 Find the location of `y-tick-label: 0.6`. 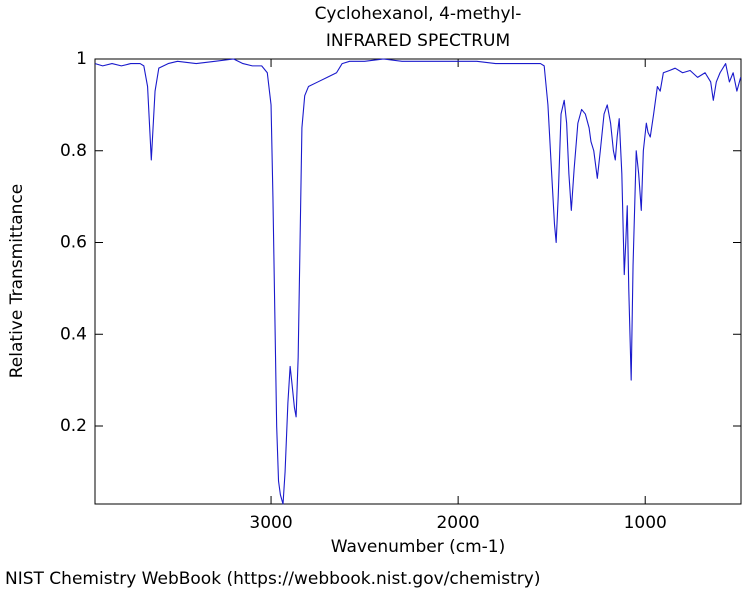

y-tick-label: 0.6 is located at coordinates (73, 243).